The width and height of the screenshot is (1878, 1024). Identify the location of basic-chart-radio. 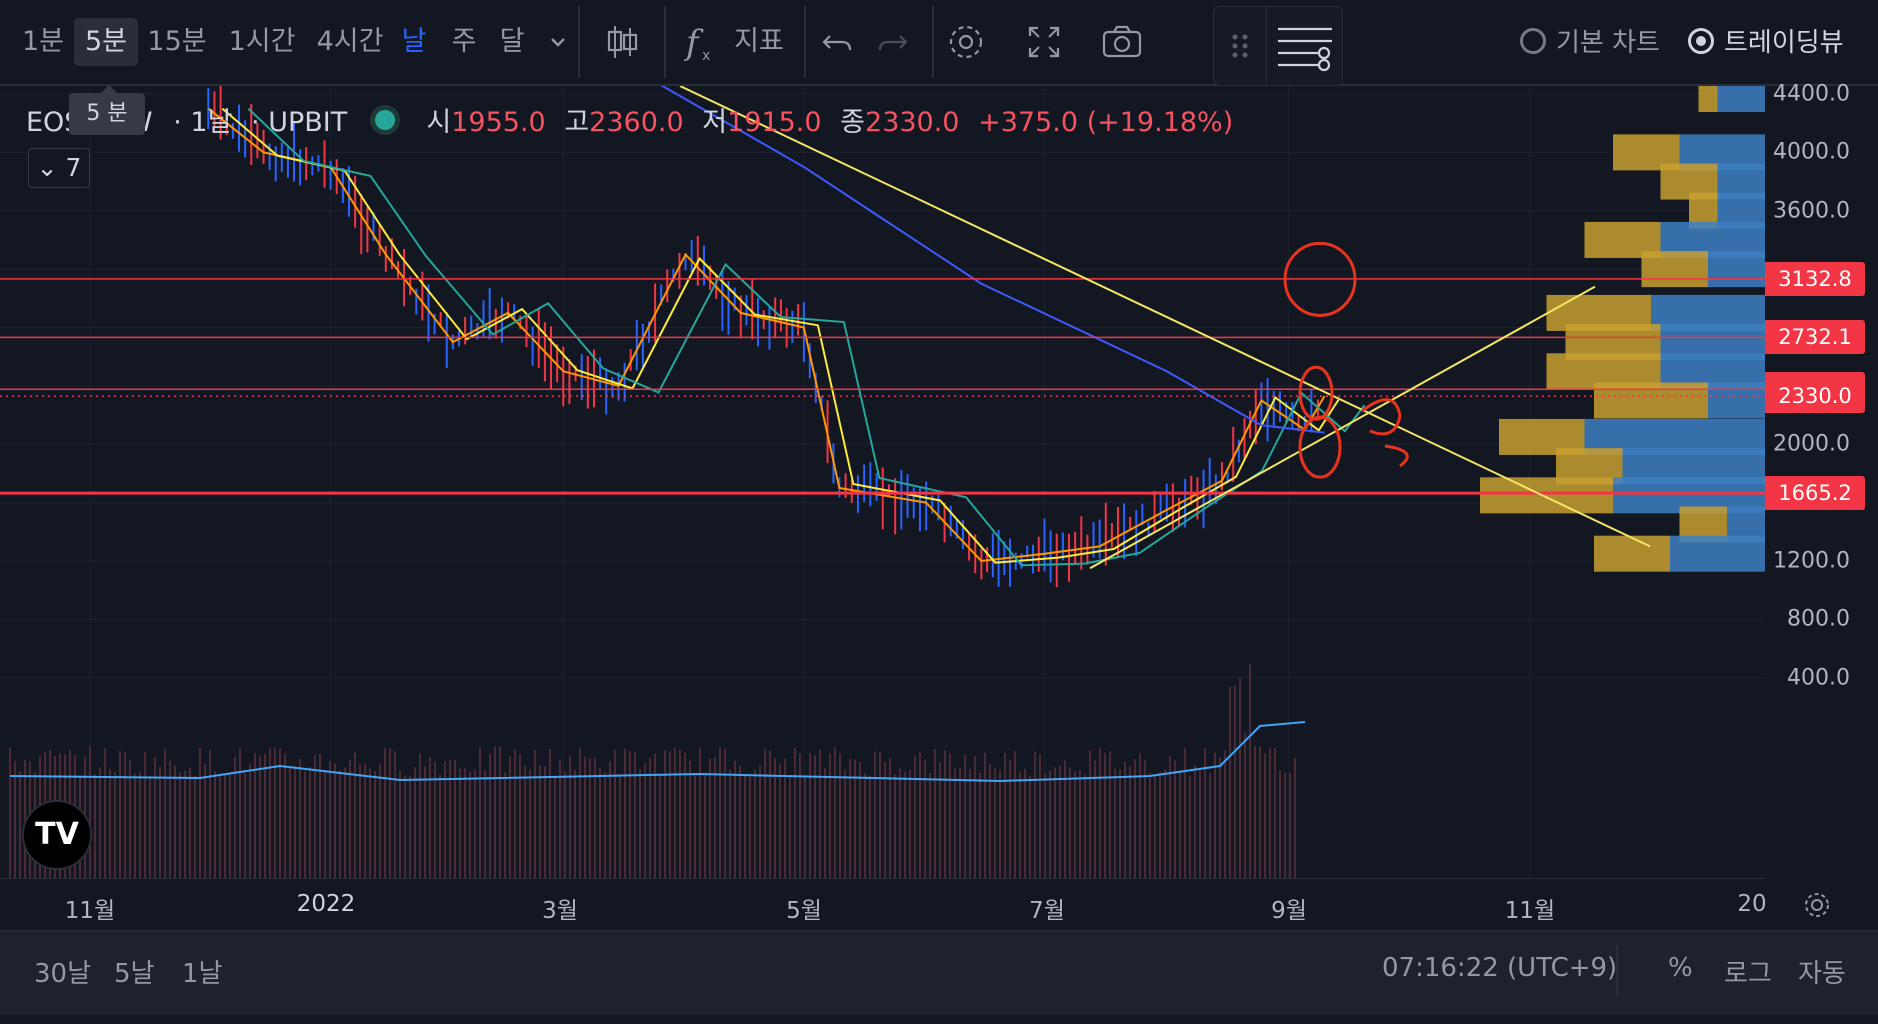
(1533, 41).